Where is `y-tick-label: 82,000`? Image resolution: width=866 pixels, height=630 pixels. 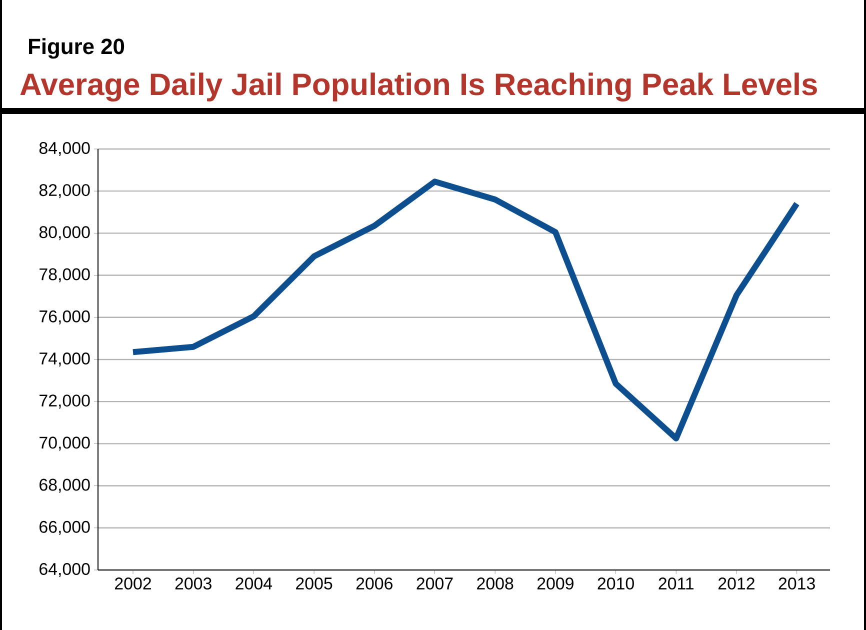 y-tick-label: 82,000 is located at coordinates (64, 191).